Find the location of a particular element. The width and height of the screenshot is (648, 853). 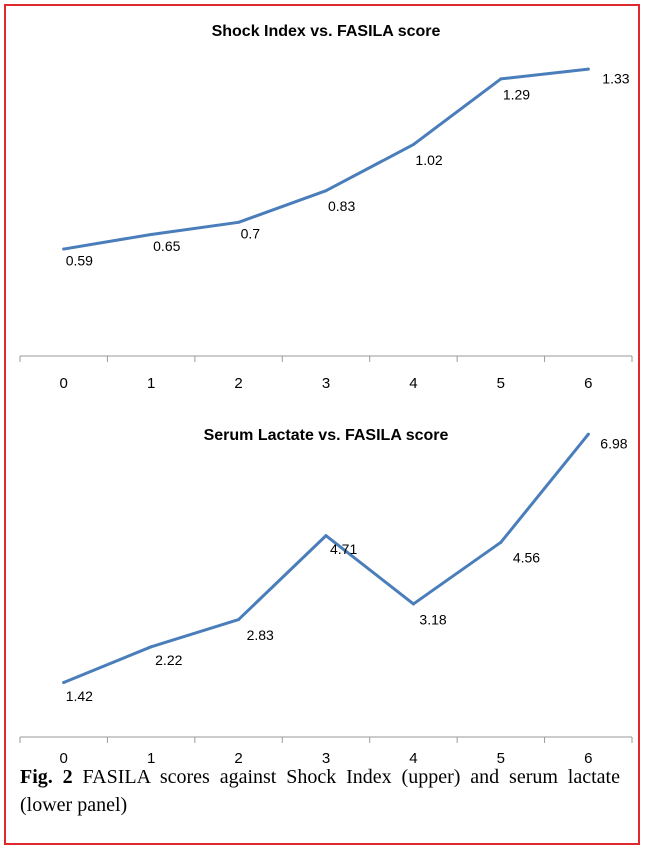

data-label: 0.59 is located at coordinates (79, 260).